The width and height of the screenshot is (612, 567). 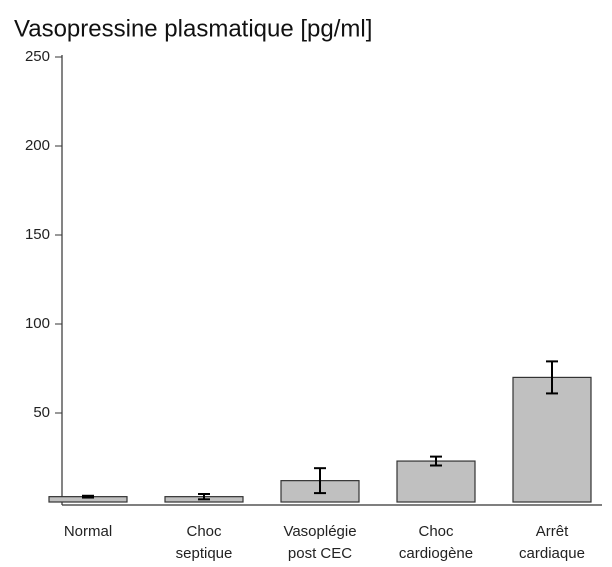 I want to click on x-tick-label: septique, so click(x=204, y=553).